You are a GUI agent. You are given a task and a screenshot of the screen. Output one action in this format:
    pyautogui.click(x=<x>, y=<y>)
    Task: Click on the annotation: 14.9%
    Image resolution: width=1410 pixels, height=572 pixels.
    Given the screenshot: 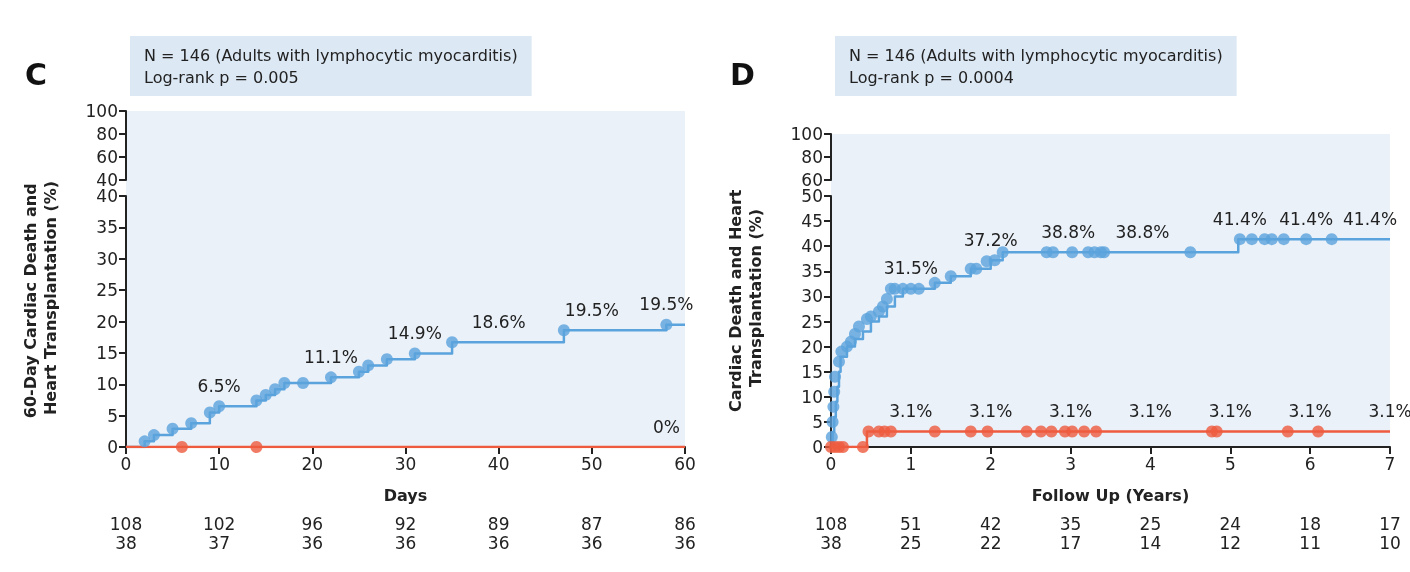 What is the action you would take?
    pyautogui.click(x=414, y=333)
    